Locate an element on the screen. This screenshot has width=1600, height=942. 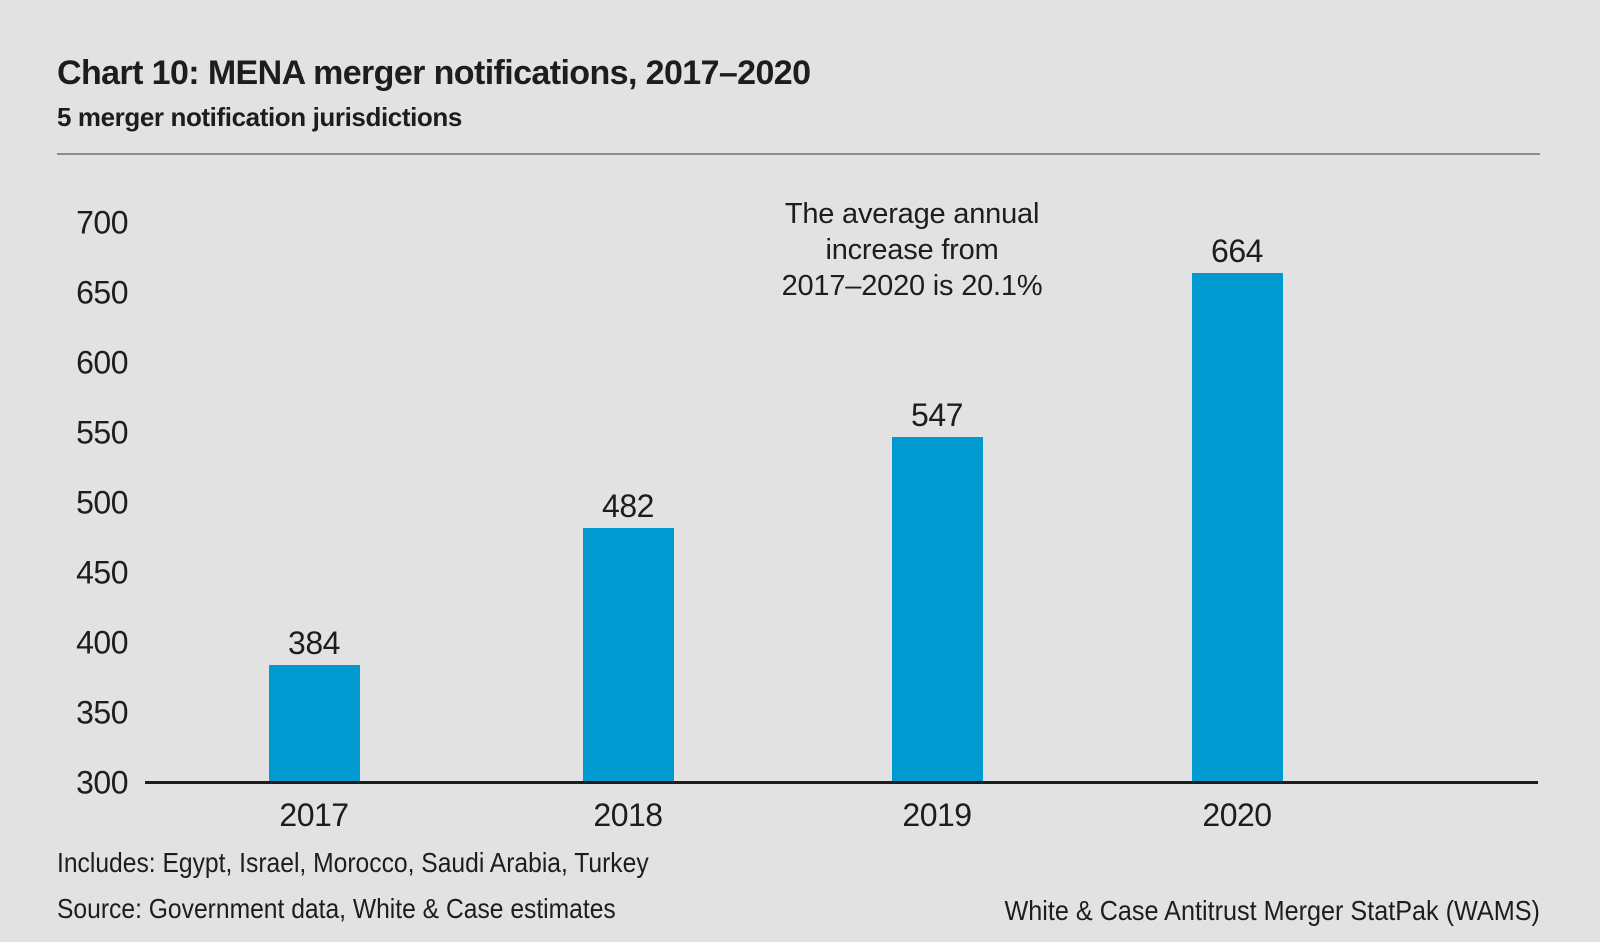
x-axis-label-2019: 2019 is located at coordinates (937, 815).